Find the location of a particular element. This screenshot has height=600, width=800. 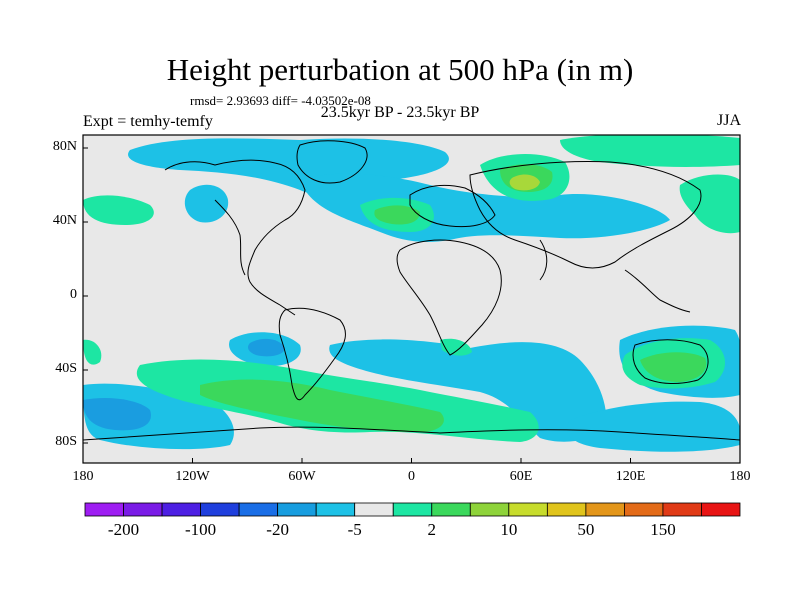

season-label: JJA is located at coordinates (728, 120).